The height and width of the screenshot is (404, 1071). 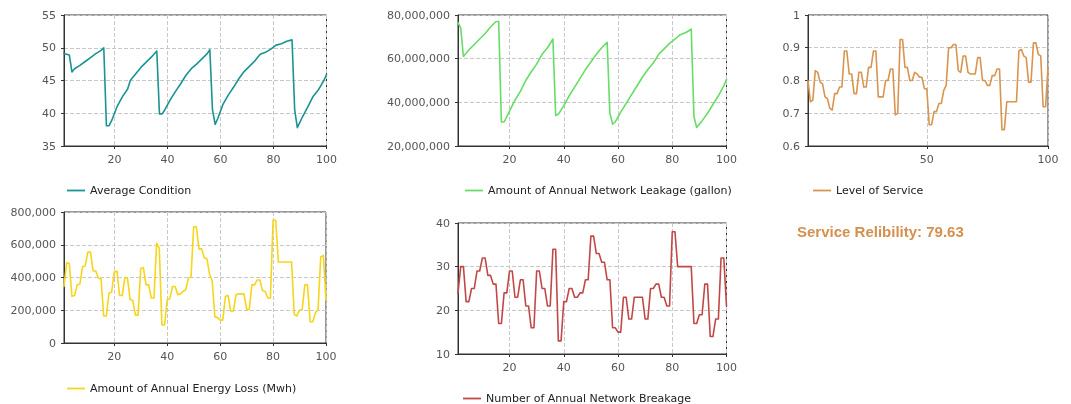 What do you see at coordinates (49, 146) in the screenshot?
I see `y-tick-label: 35` at bounding box center [49, 146].